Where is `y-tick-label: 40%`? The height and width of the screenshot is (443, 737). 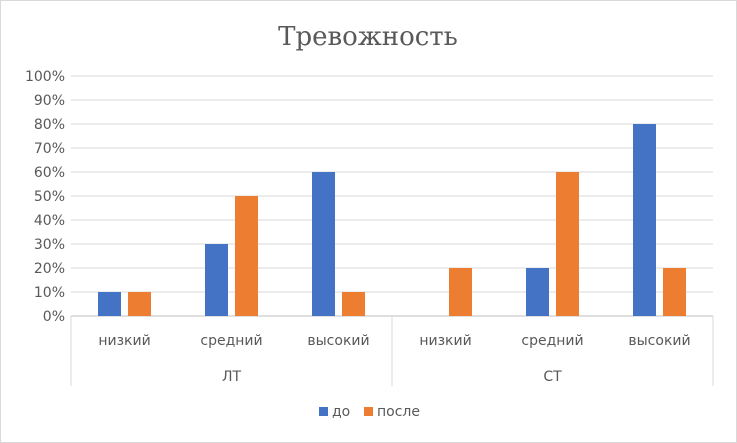 y-tick-label: 40% is located at coordinates (49, 221).